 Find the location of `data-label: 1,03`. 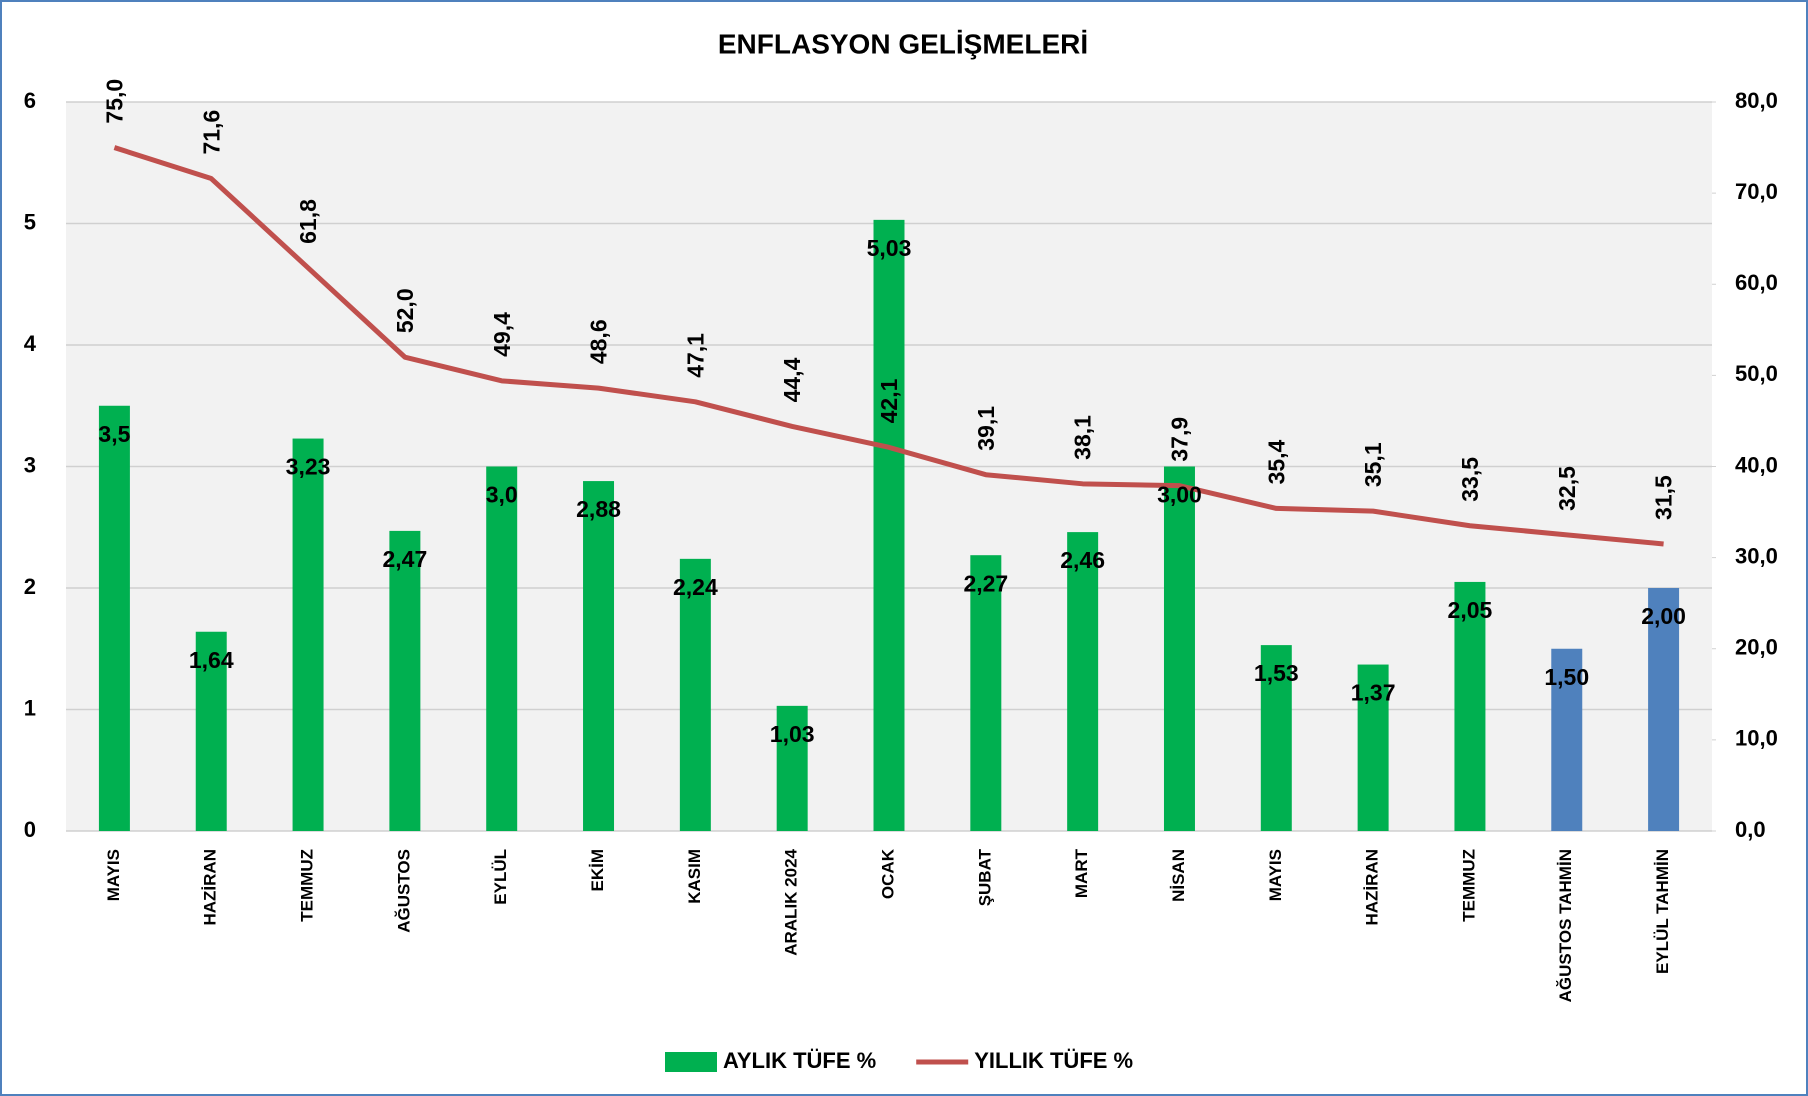

data-label: 1,03 is located at coordinates (792, 734).